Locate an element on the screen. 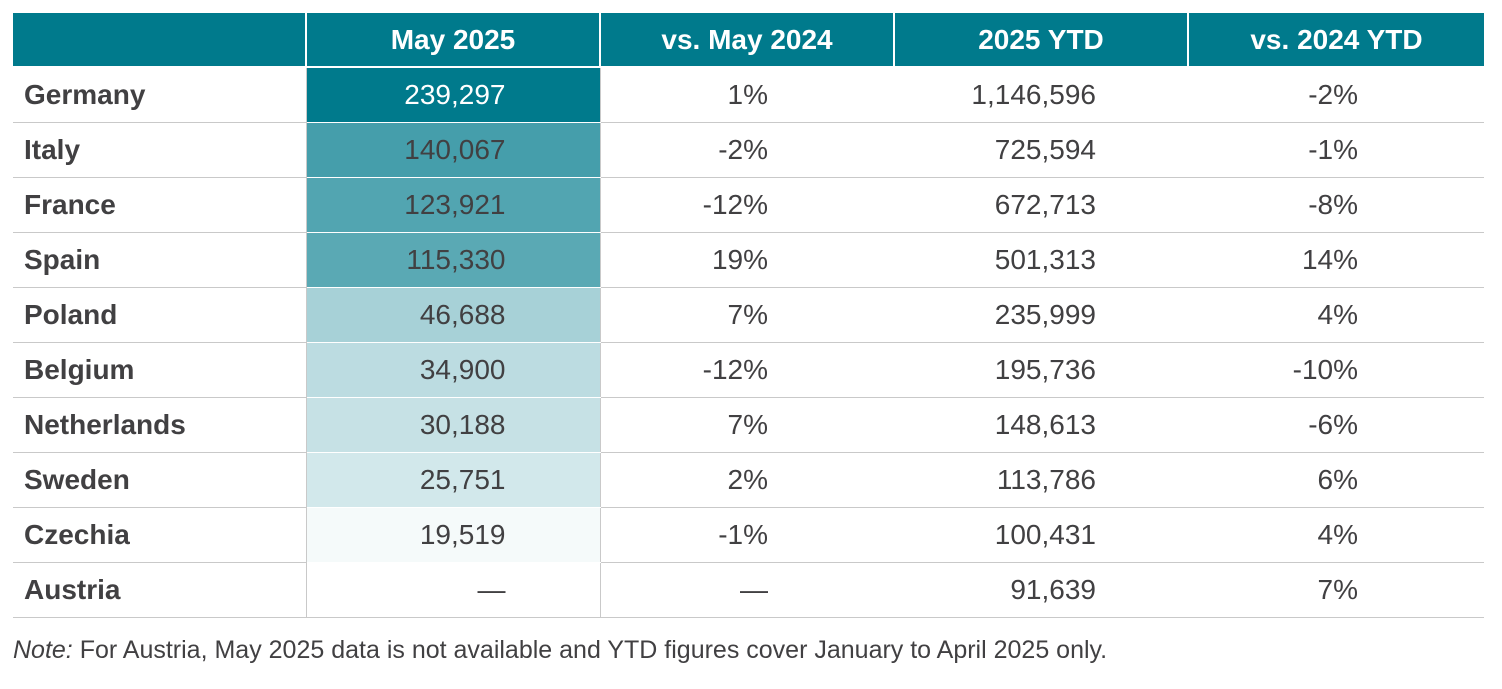  vs-ytd-2024-cell: 14% is located at coordinates (1336, 260).